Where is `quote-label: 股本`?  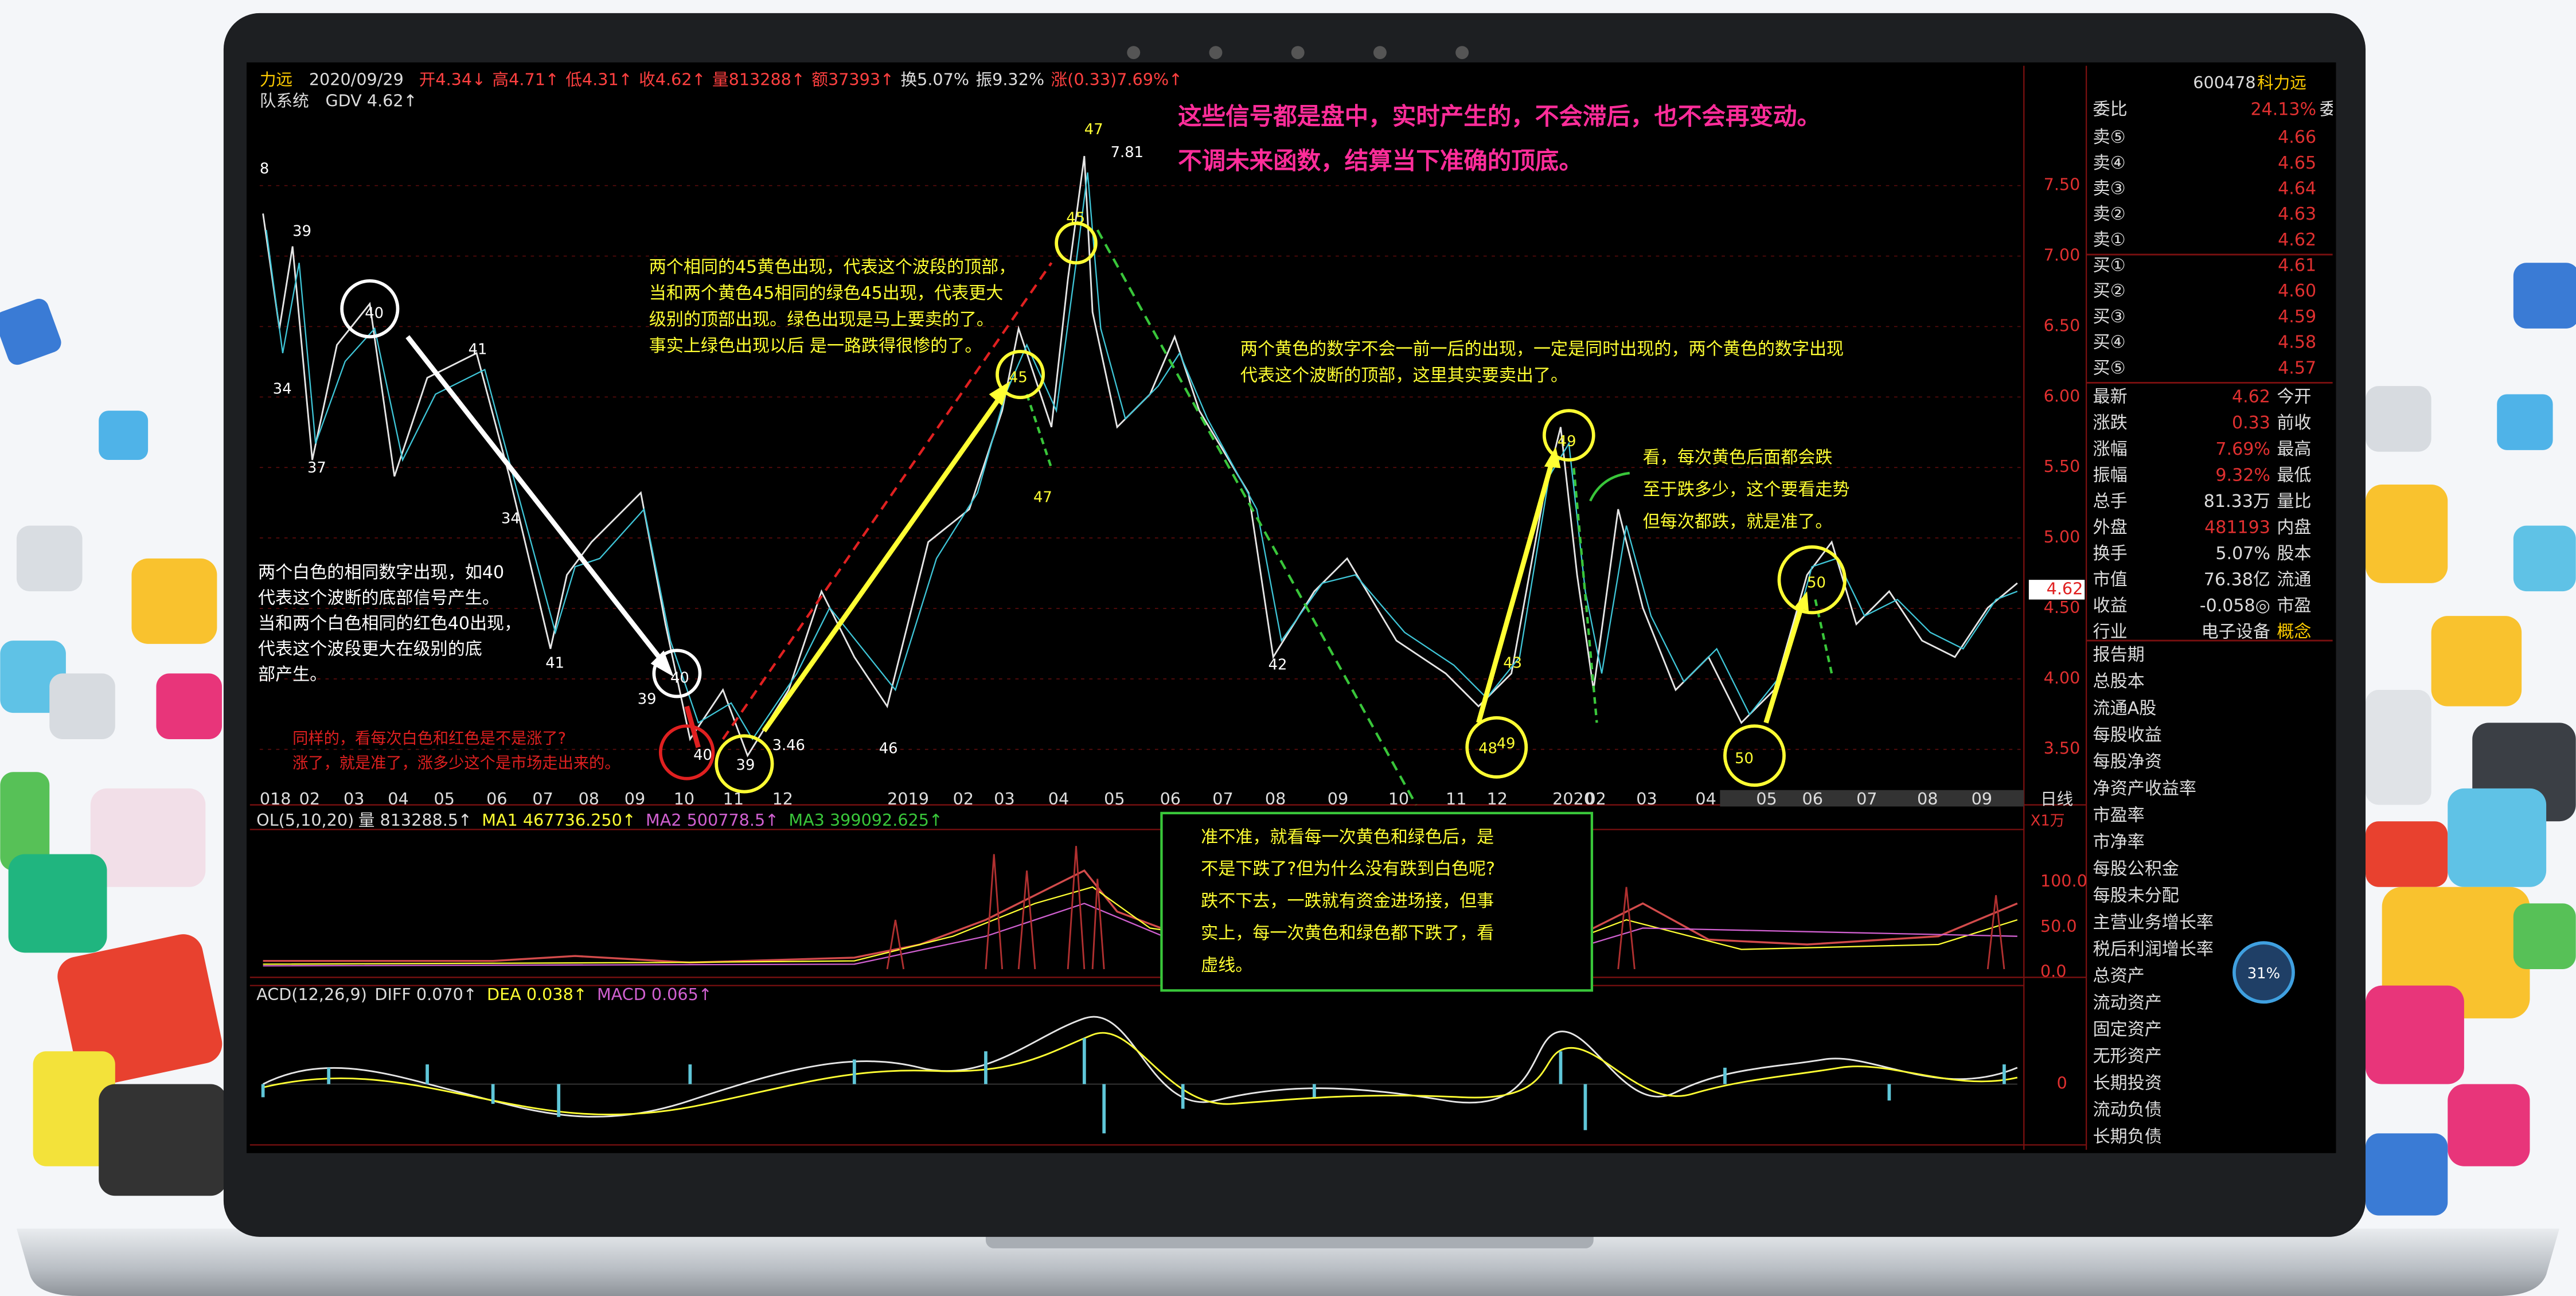 quote-label: 股本 is located at coordinates (2294, 554).